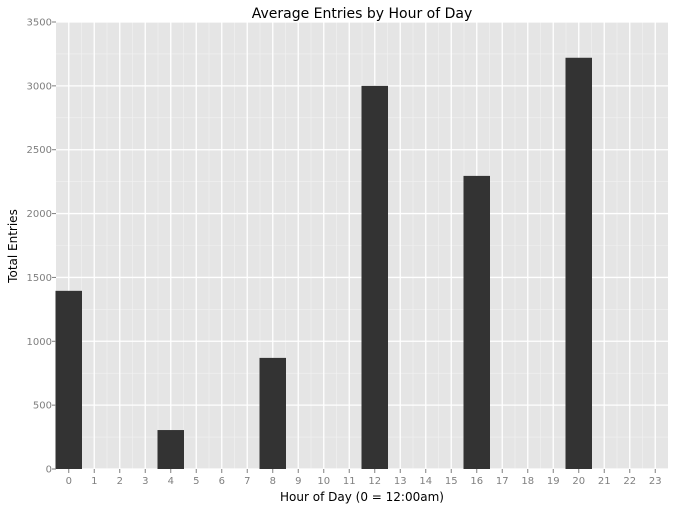 The width and height of the screenshot is (676, 510). What do you see at coordinates (41, 247) in the screenshot?
I see `y-axis: 0 500 1000 1500 2000 2500 3000 3500` at bounding box center [41, 247].